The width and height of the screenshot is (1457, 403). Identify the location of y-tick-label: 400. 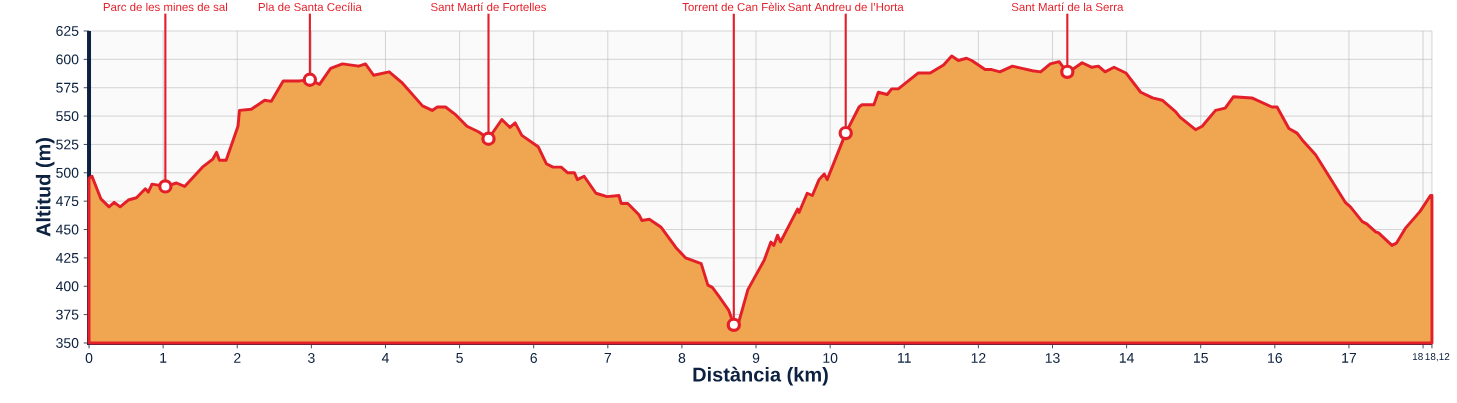
(67, 286).